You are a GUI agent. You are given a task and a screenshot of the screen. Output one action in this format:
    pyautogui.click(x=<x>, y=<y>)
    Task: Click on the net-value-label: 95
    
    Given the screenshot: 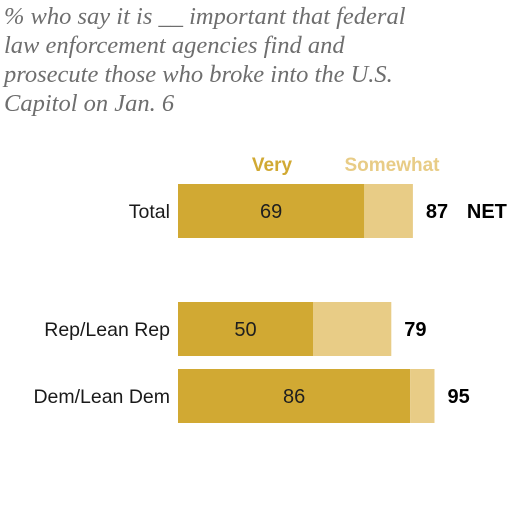 What is the action you would take?
    pyautogui.click(x=459, y=397)
    